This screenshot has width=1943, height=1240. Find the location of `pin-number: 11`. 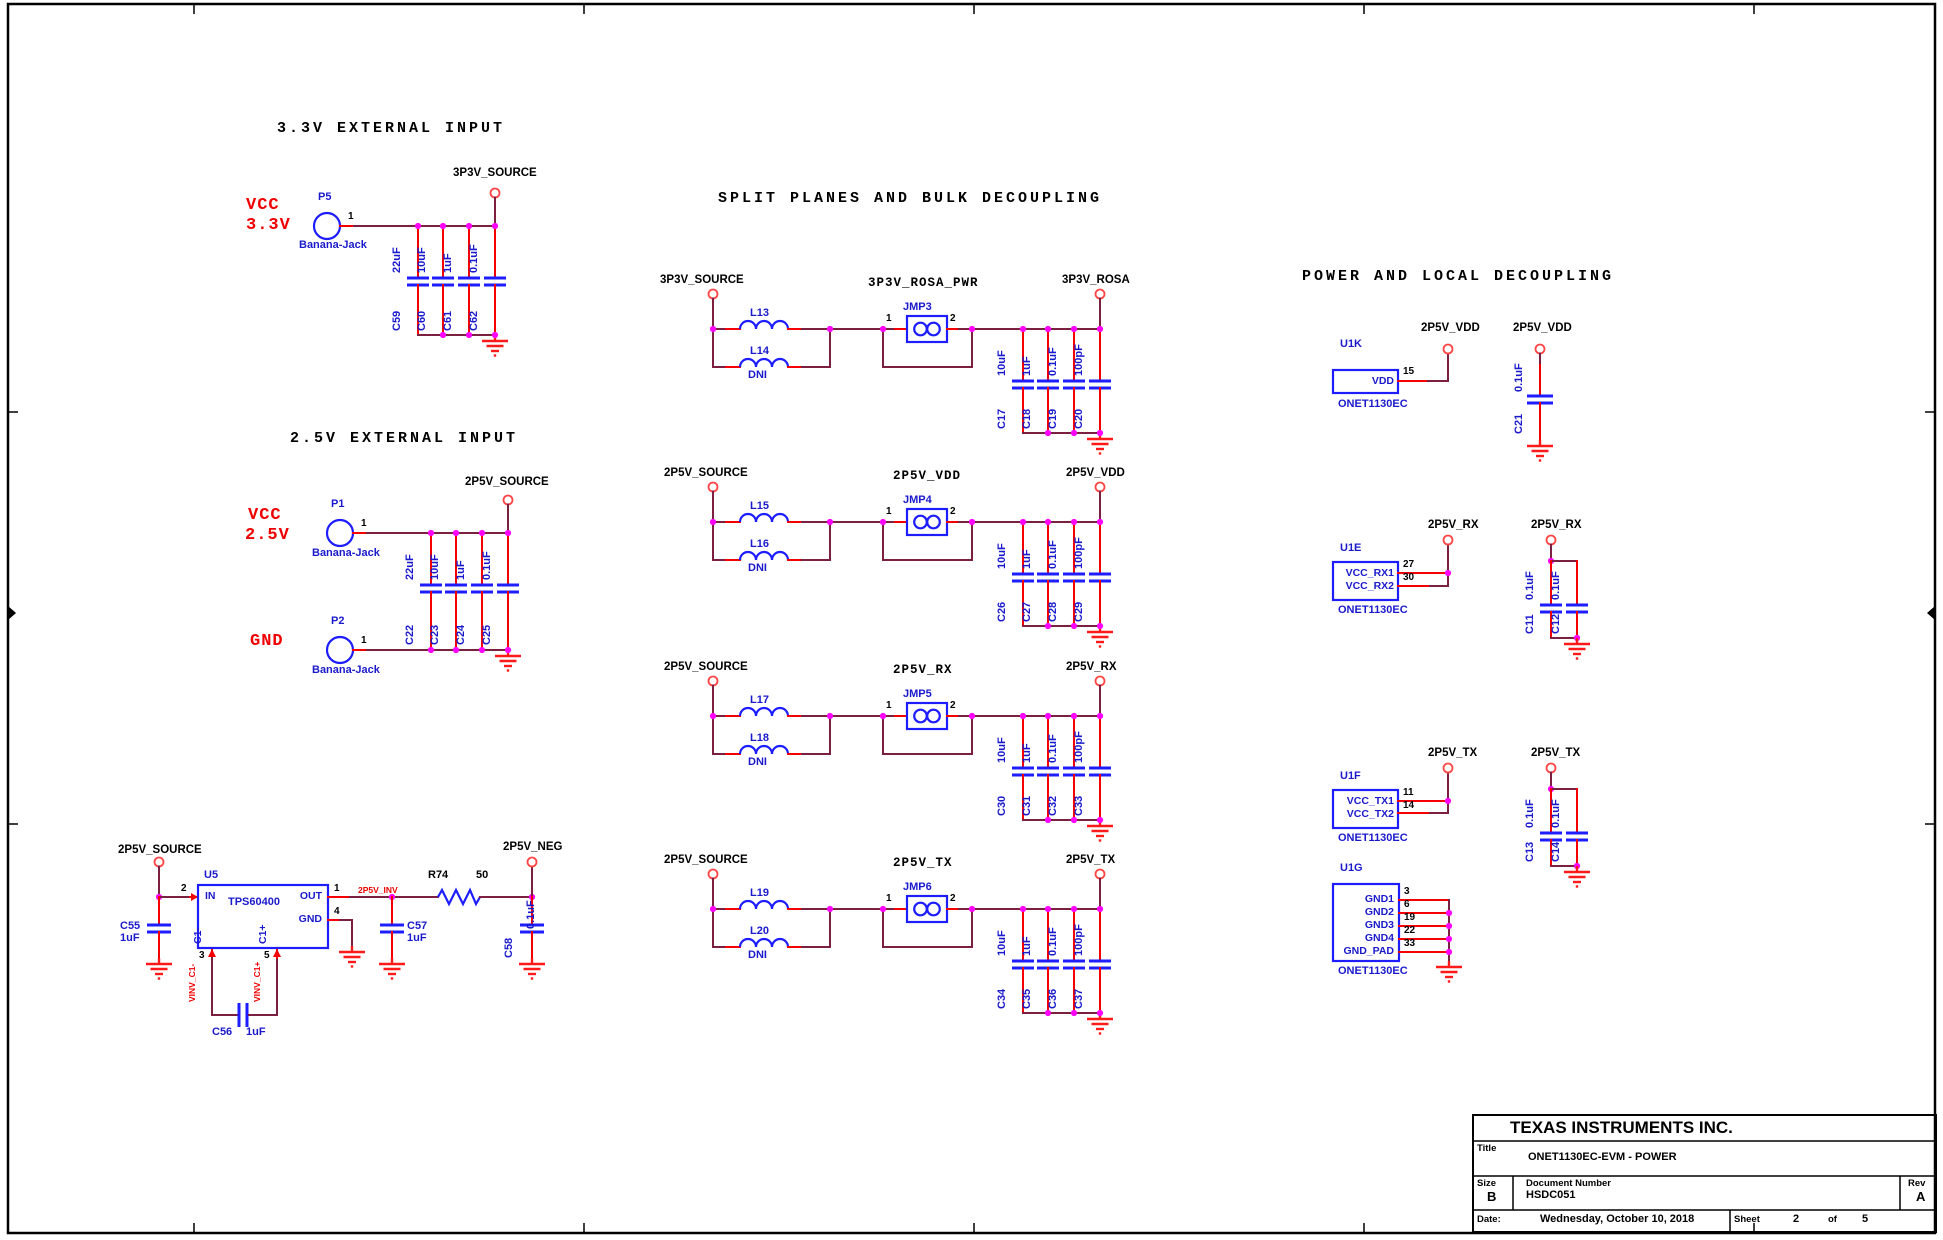

pin-number: 11 is located at coordinates (1408, 792).